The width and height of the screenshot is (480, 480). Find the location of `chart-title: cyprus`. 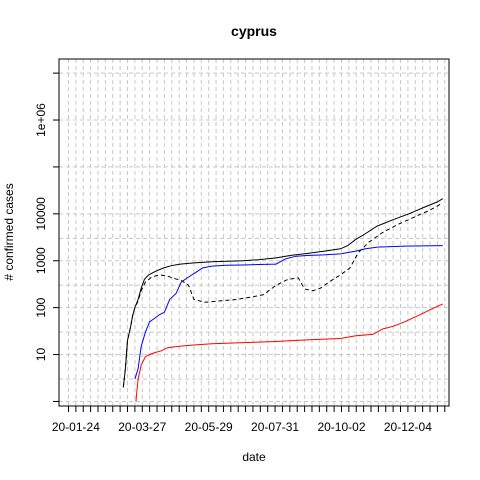

chart-title: cyprus is located at coordinates (254, 31).